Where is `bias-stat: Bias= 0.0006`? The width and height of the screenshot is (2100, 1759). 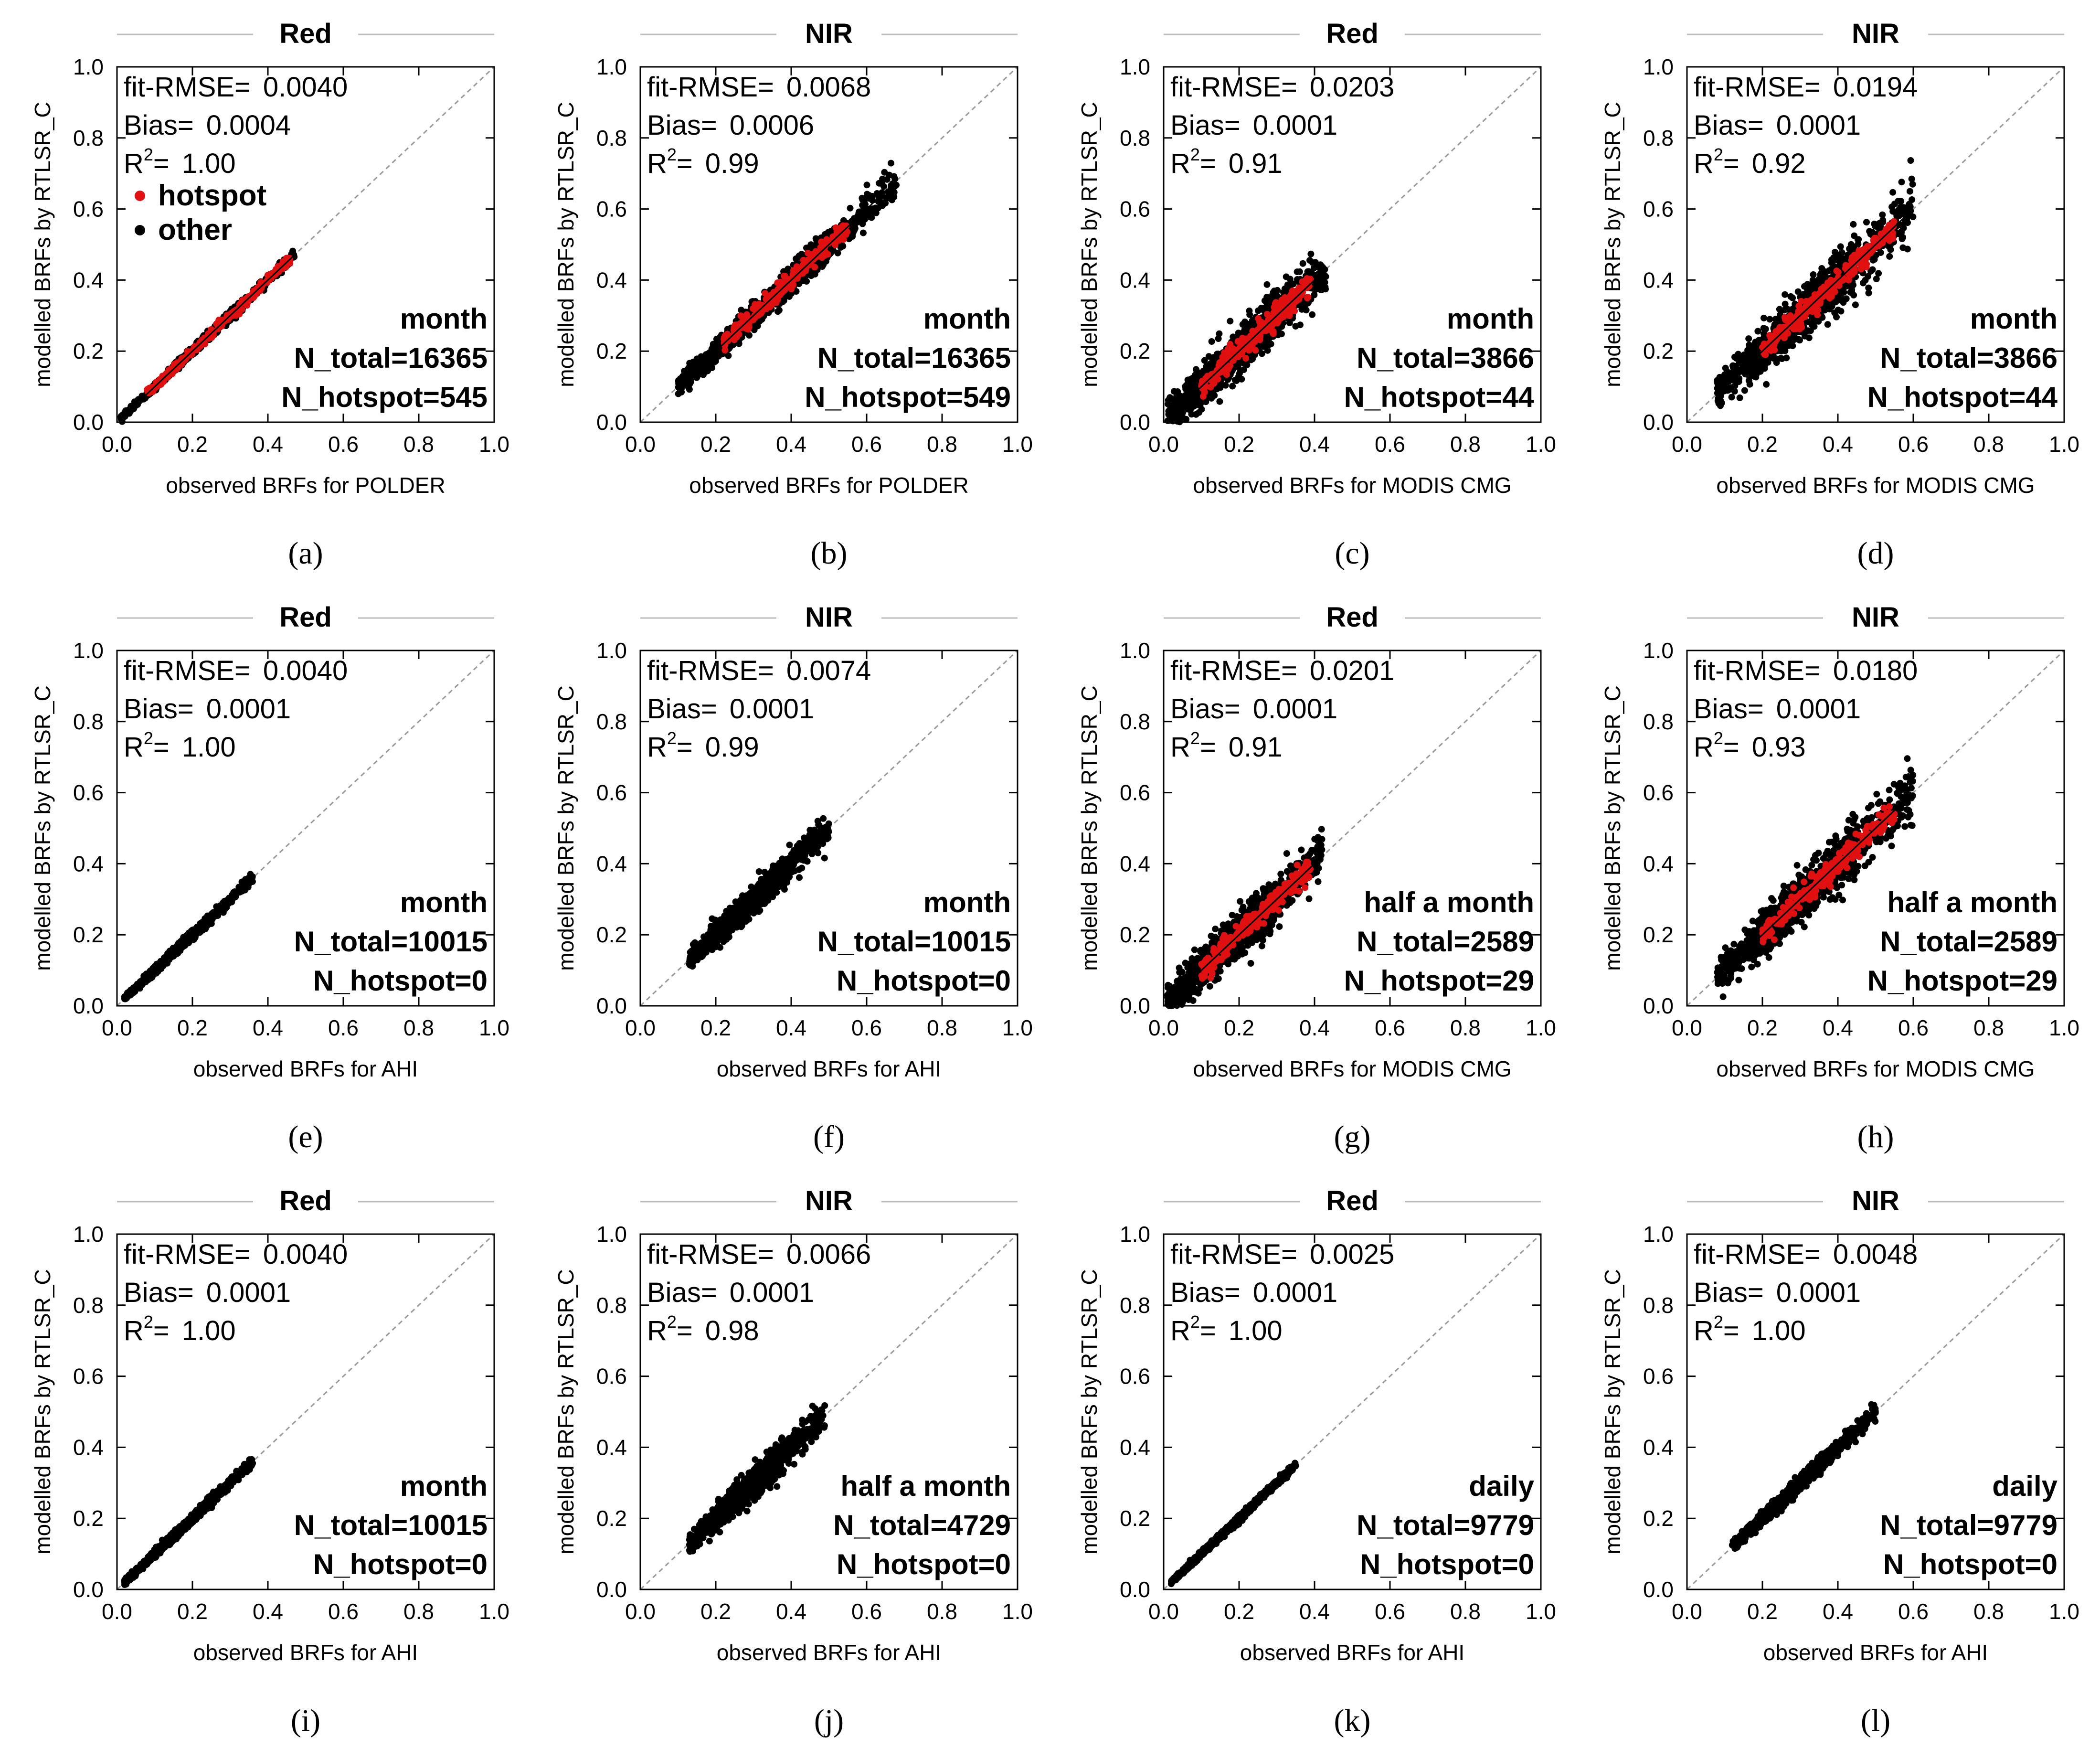 bias-stat: Bias= 0.0006 is located at coordinates (730, 125).